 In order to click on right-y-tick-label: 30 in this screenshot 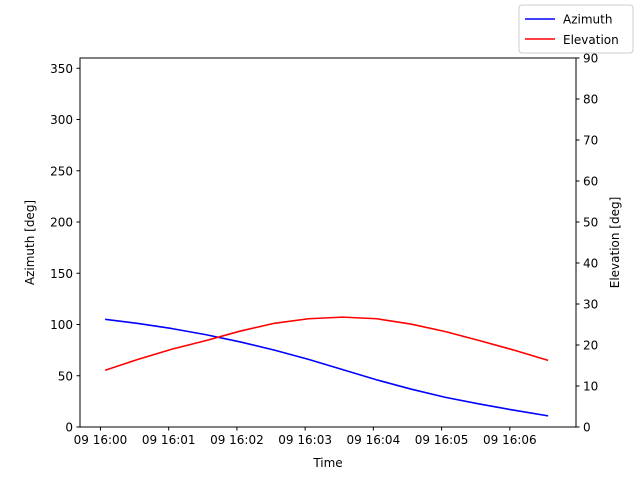, I will do `click(590, 305)`.